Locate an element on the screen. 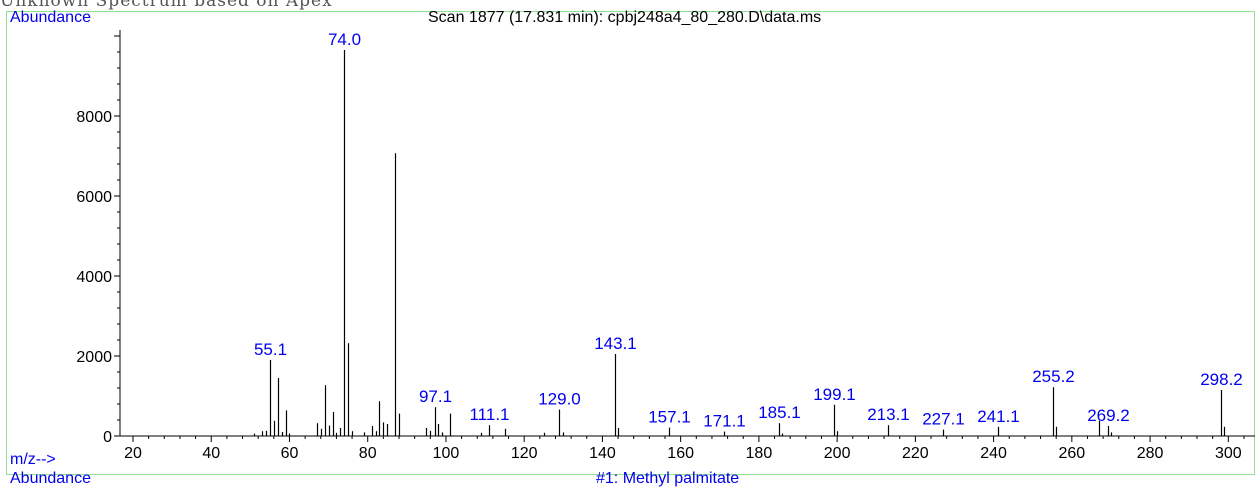 The height and width of the screenshot is (488, 1259). x-tick-label: 240 is located at coordinates (993, 453).